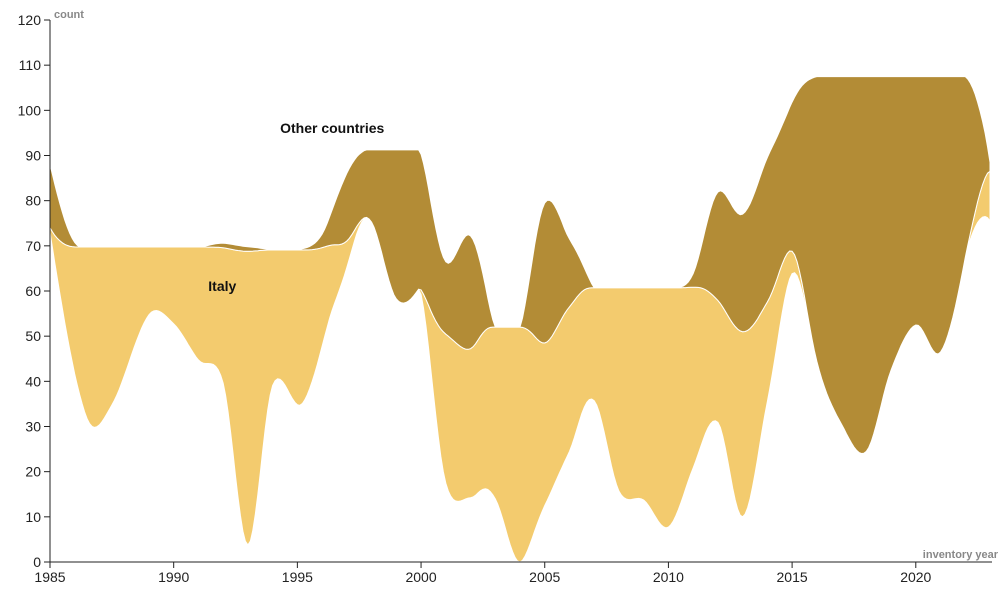  Describe the element at coordinates (222, 286) in the screenshot. I see `label-italy: Italy` at that location.